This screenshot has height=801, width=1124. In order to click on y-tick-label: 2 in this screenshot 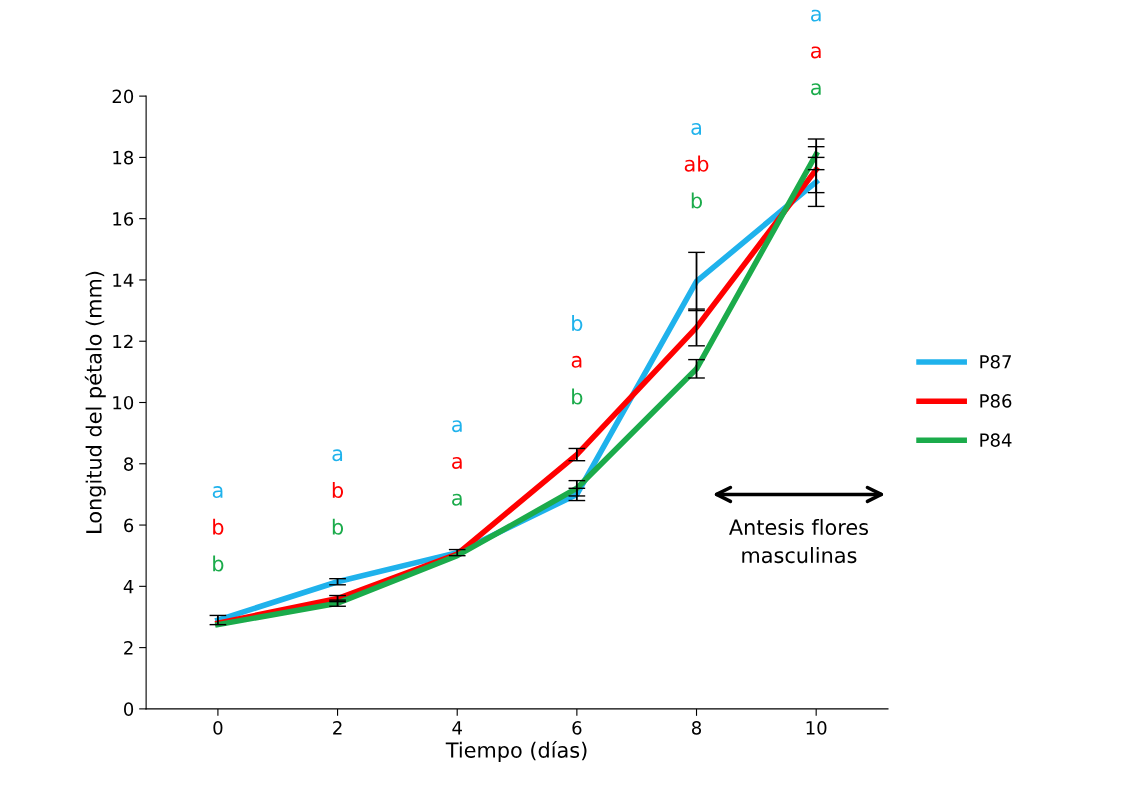, I will do `click(128, 648)`.